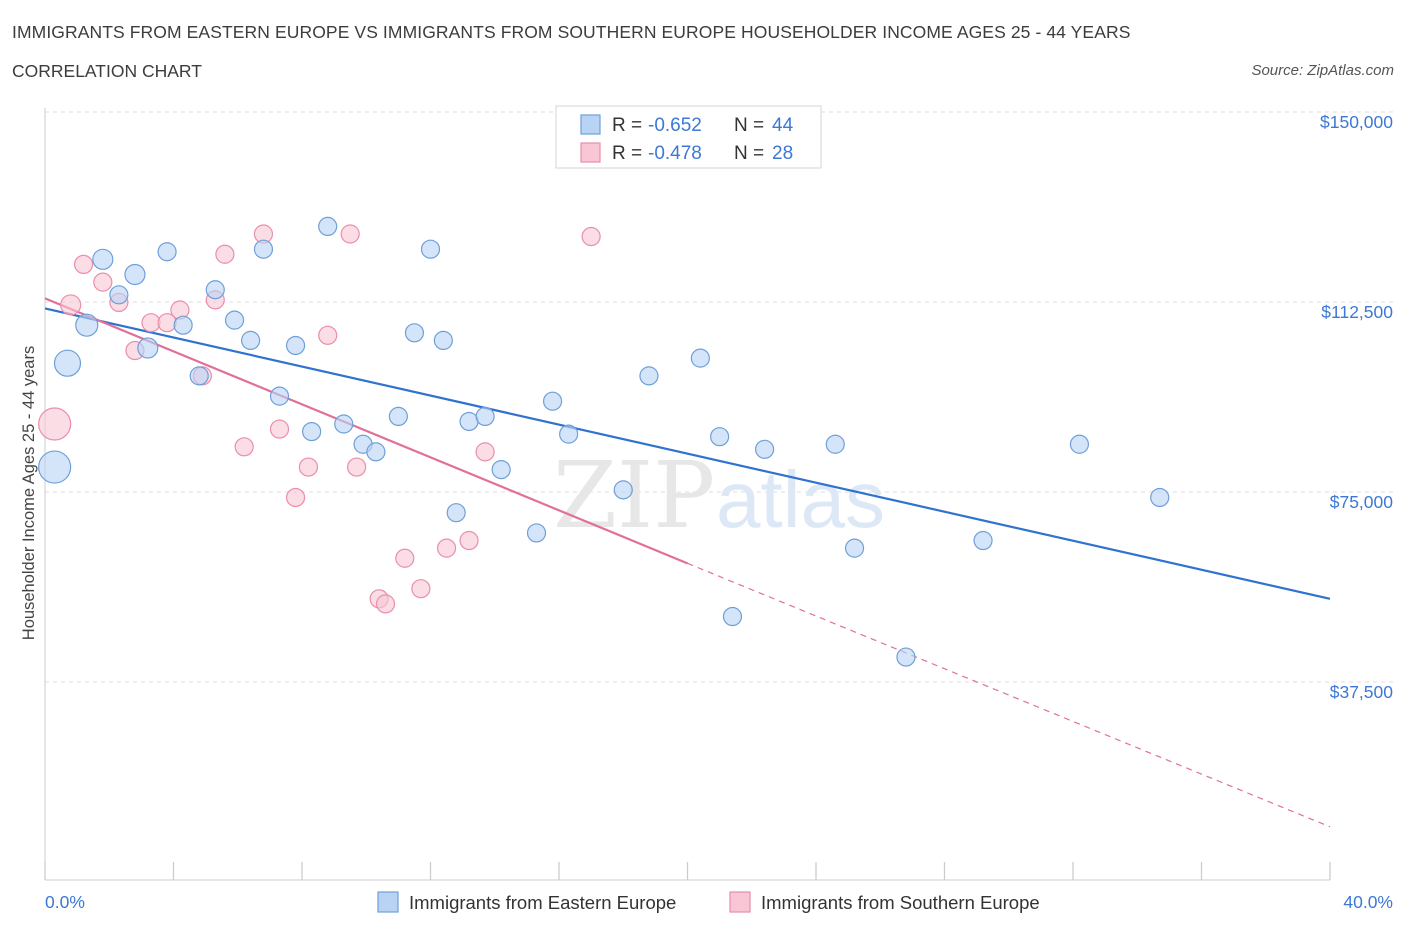 Image resolution: width=1406 pixels, height=930 pixels. What do you see at coordinates (1357, 312) in the screenshot?
I see `y-tick-label: $112,500` at bounding box center [1357, 312].